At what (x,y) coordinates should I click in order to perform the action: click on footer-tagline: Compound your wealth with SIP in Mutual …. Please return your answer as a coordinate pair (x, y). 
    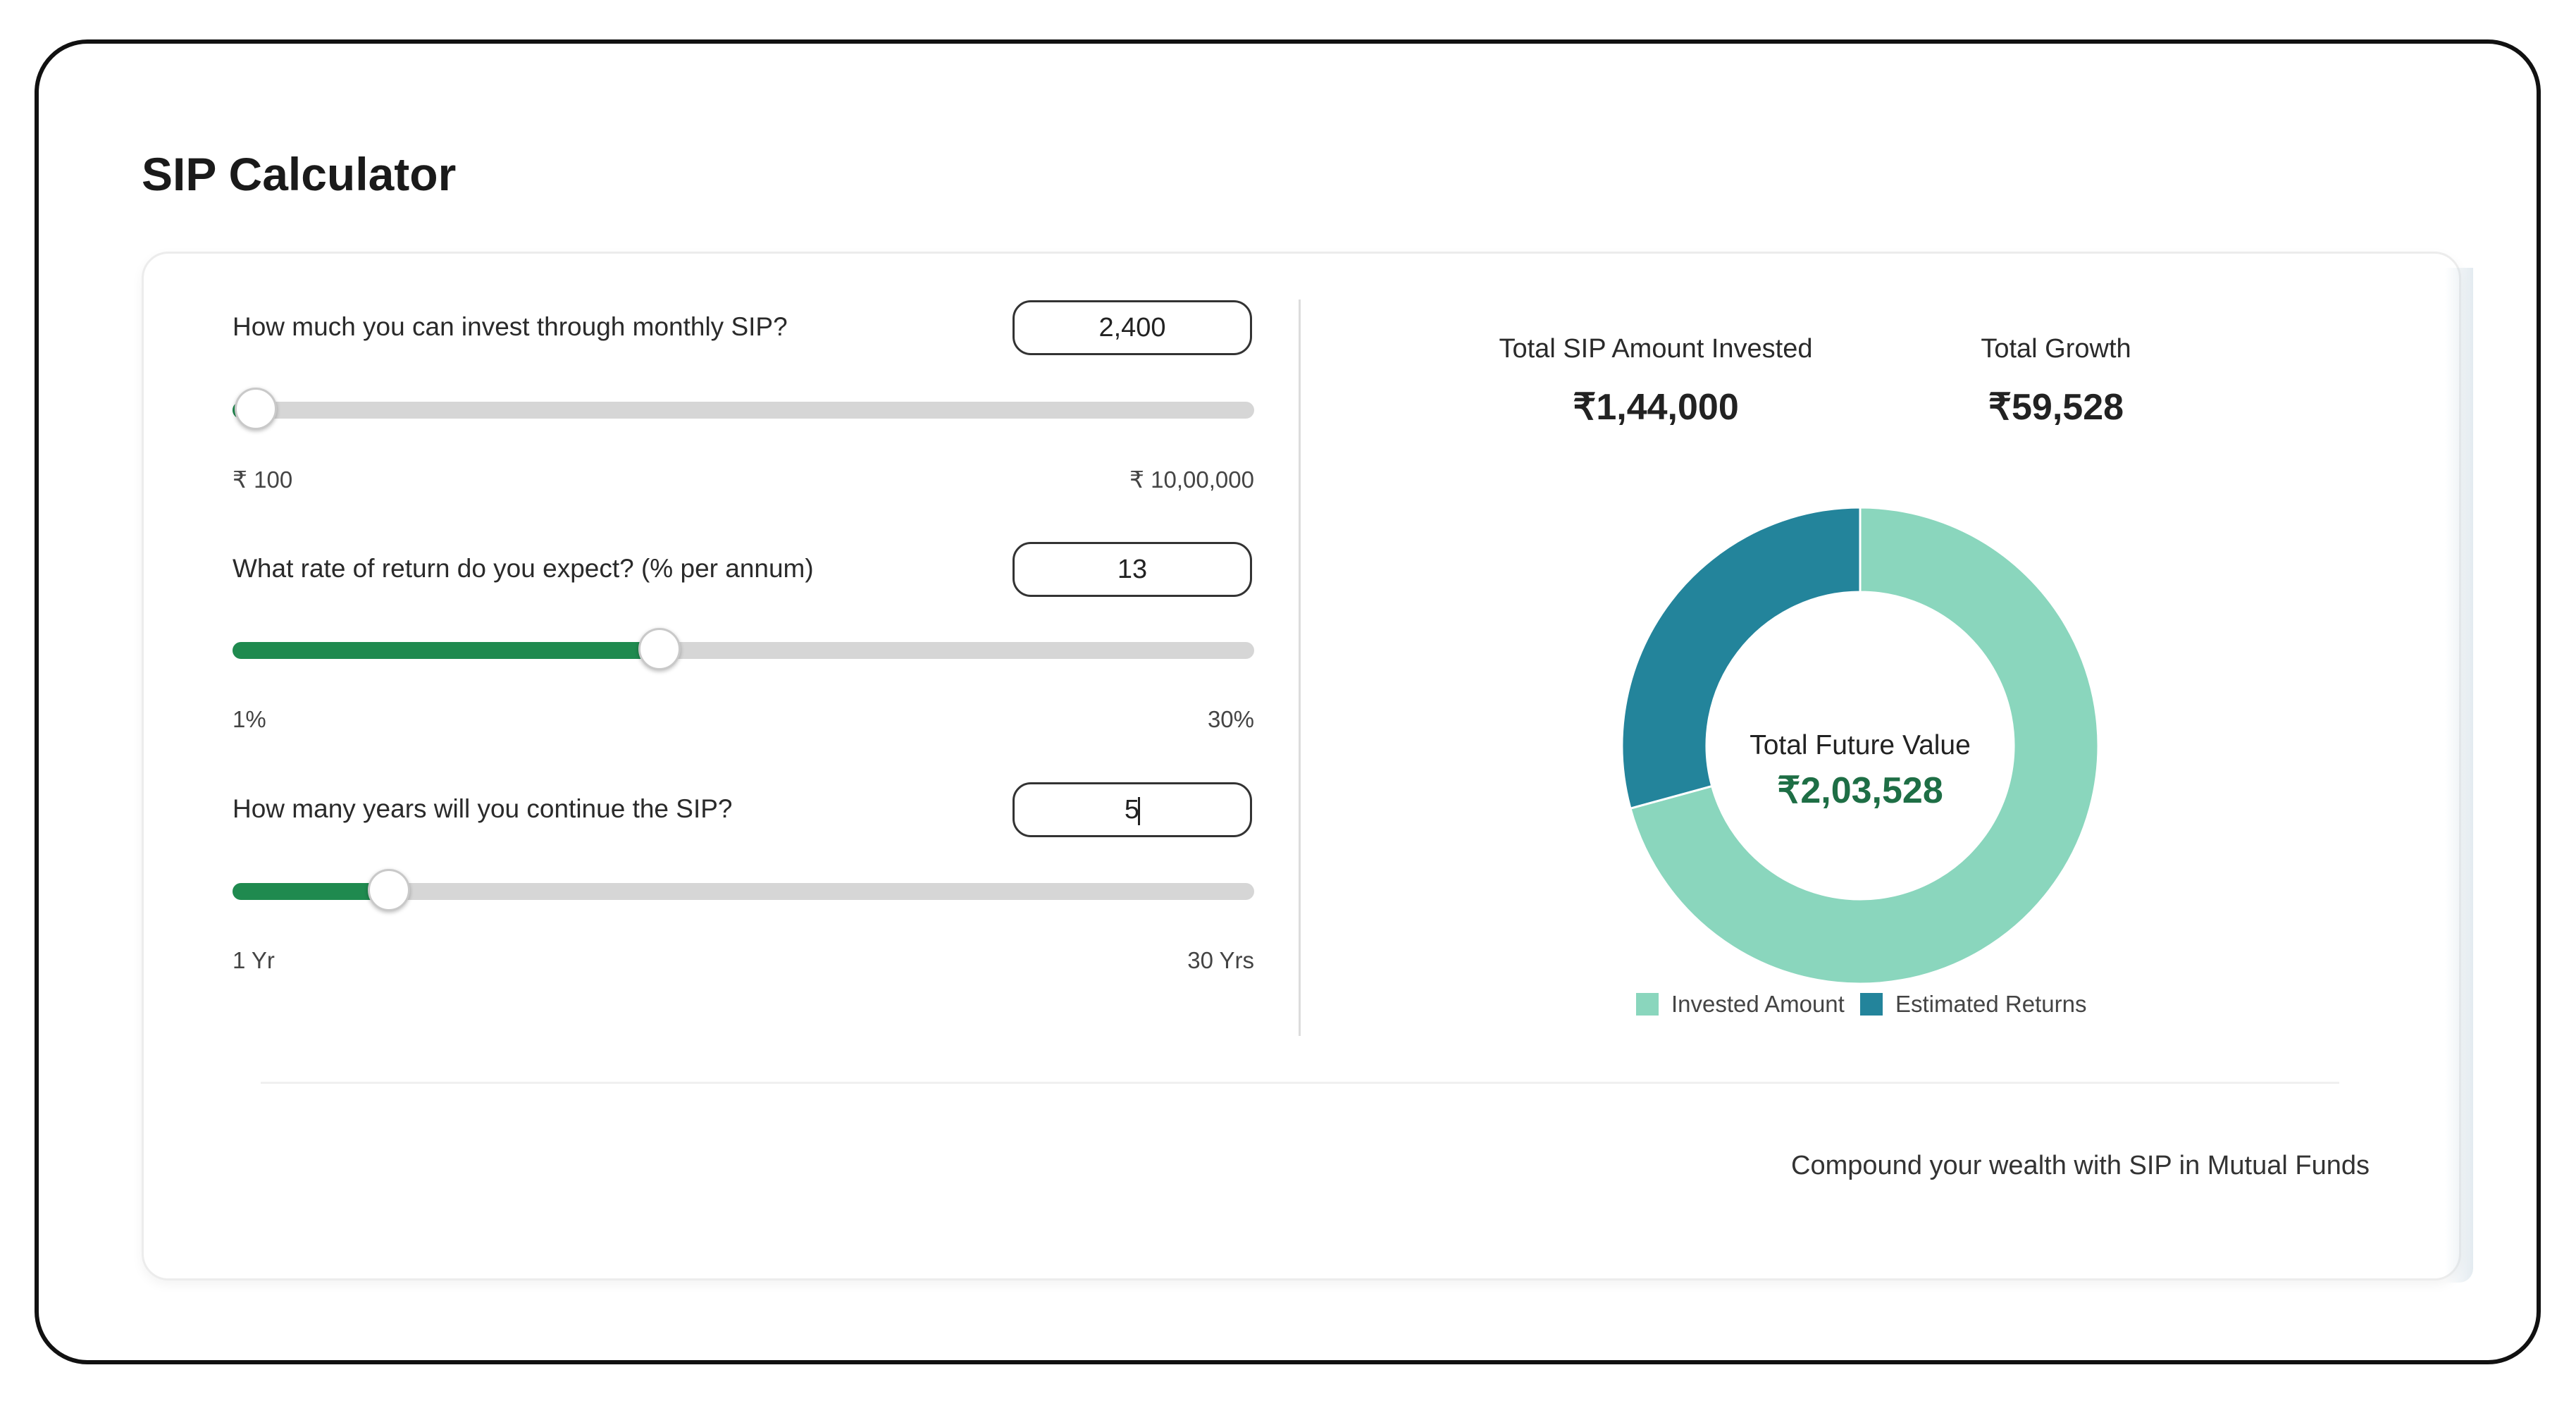
    Looking at the image, I should click on (2080, 1165).